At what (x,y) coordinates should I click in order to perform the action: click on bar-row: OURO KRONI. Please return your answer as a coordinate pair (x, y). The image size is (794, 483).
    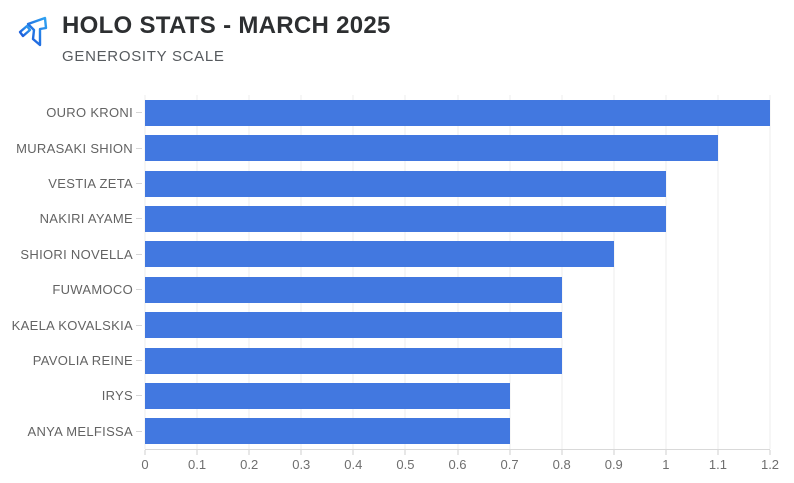
    Looking at the image, I should click on (385, 112).